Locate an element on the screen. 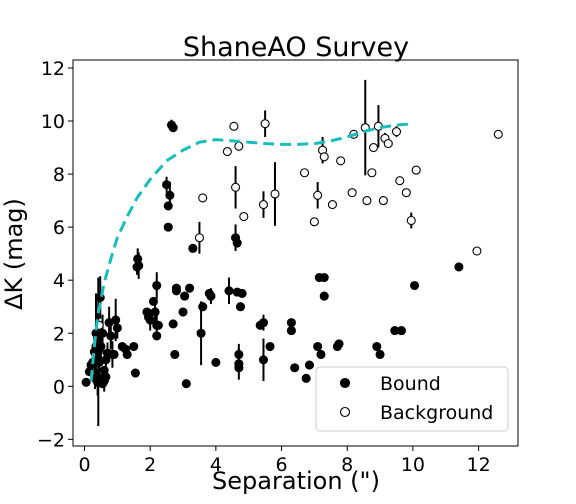 The width and height of the screenshot is (576, 504). x-tick-label: 10 is located at coordinates (413, 465).